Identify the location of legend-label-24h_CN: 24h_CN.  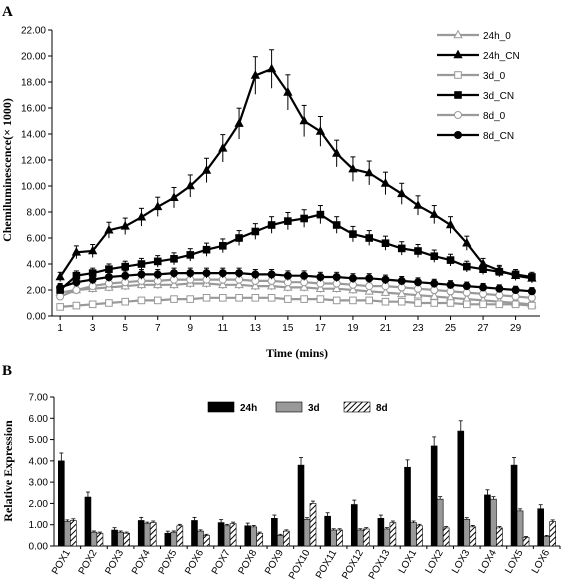
(501, 56).